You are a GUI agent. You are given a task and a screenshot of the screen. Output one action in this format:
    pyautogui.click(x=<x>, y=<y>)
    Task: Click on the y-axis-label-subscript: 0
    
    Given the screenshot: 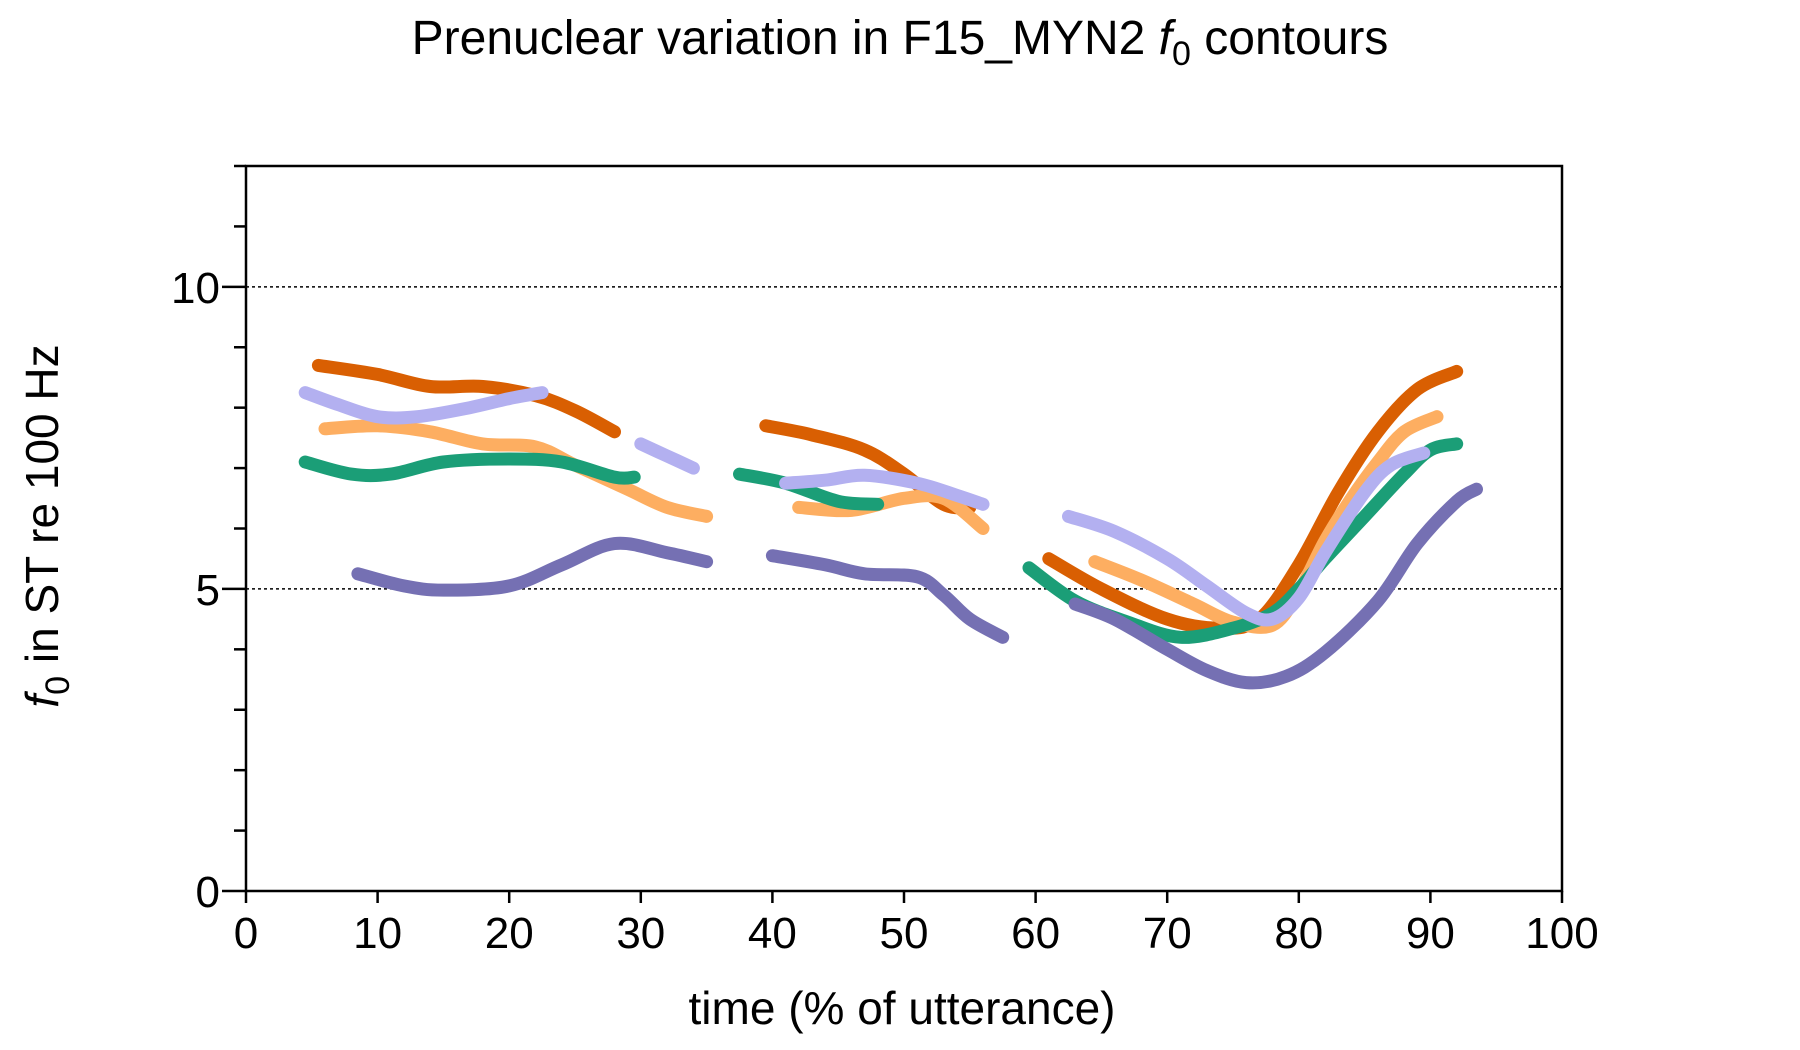 What is the action you would take?
    pyautogui.click(x=58, y=685)
    